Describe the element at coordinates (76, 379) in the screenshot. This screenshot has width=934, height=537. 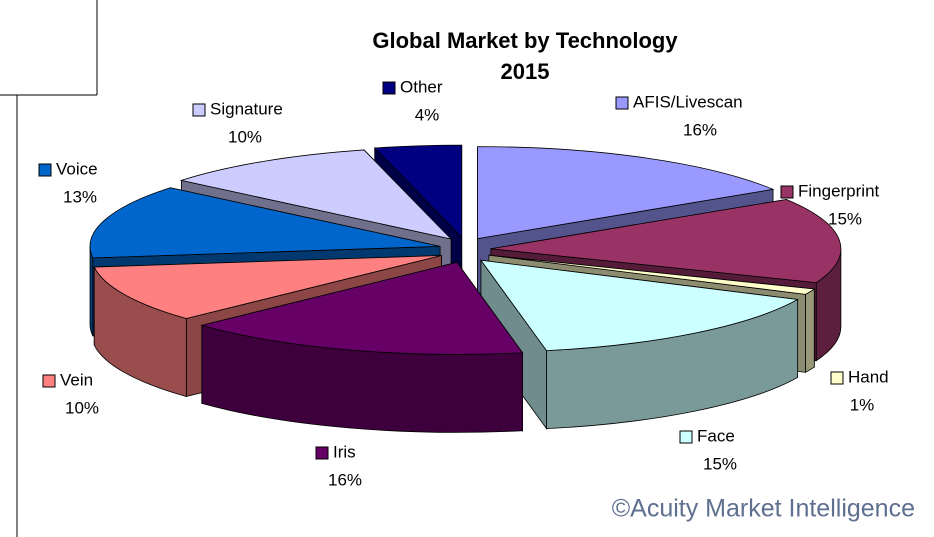
I see `slice-label: Vein` at that location.